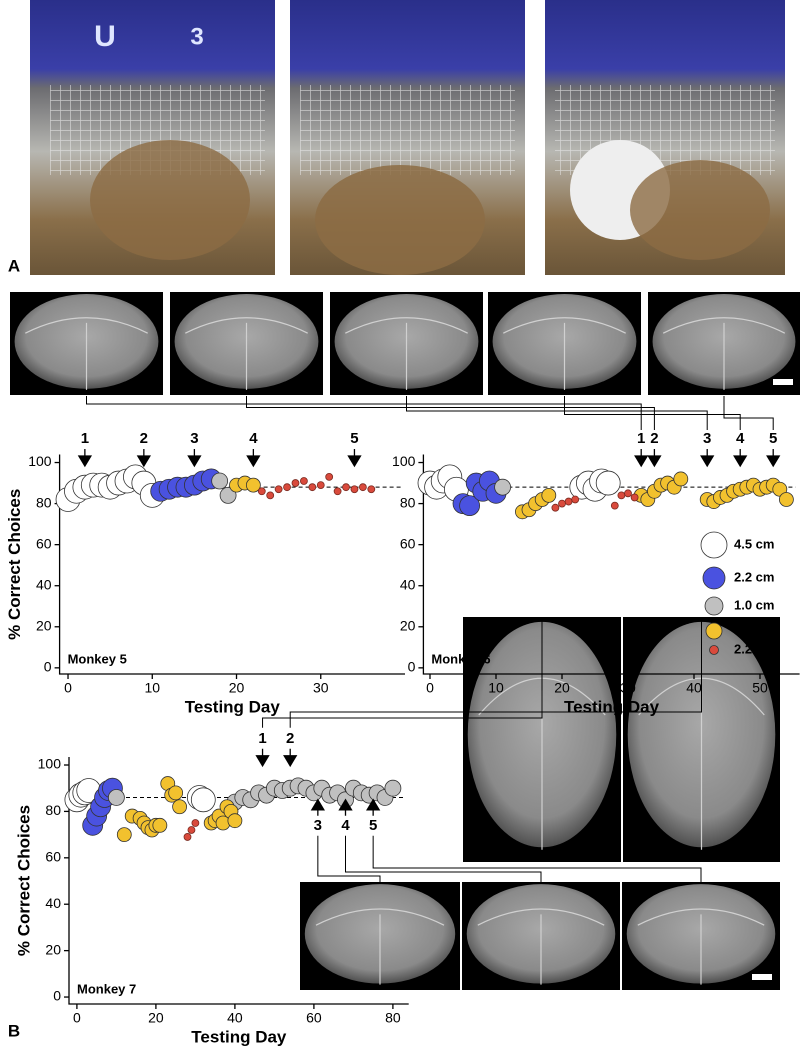 This screenshot has height=1050, width=805. What do you see at coordinates (783, 382) in the screenshot?
I see `scale-bar` at bounding box center [783, 382].